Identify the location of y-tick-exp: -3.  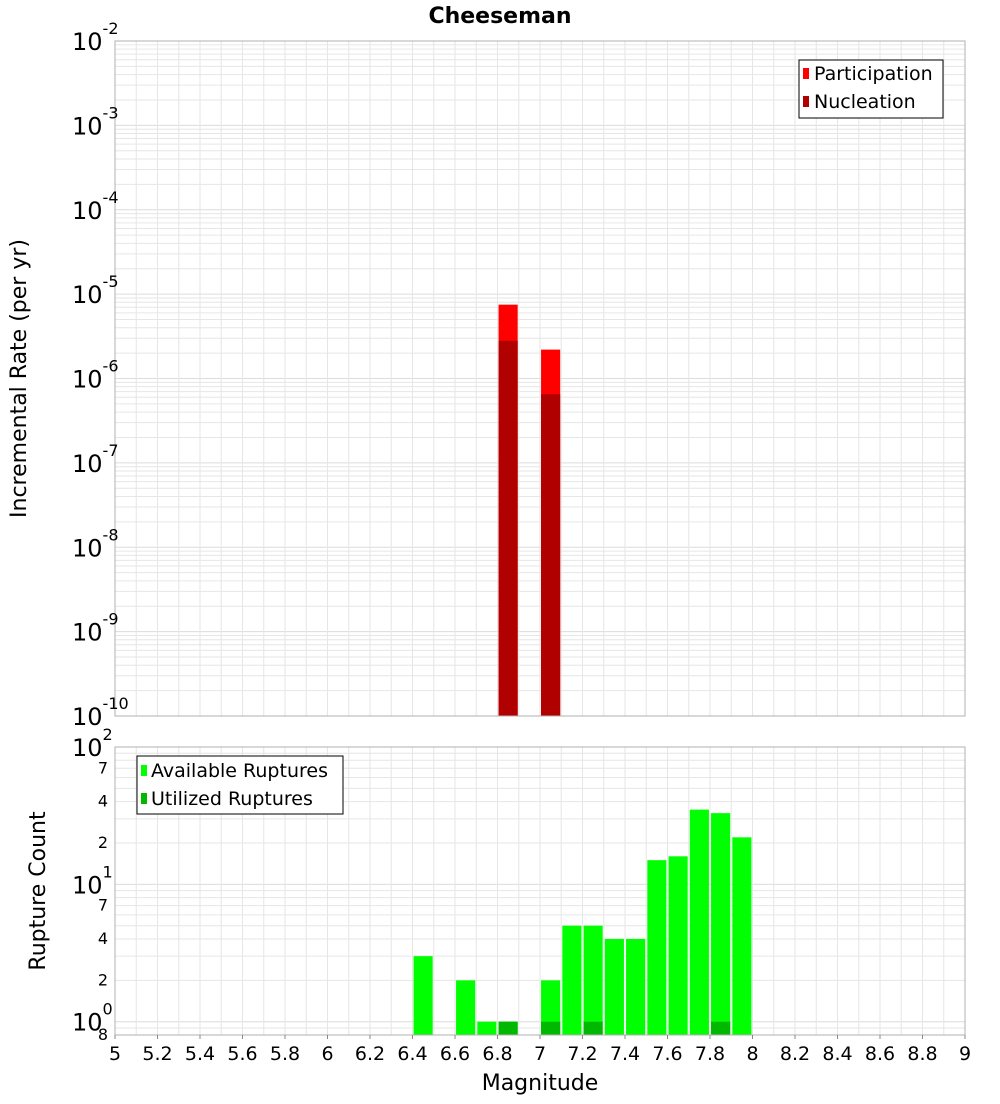
(111, 112).